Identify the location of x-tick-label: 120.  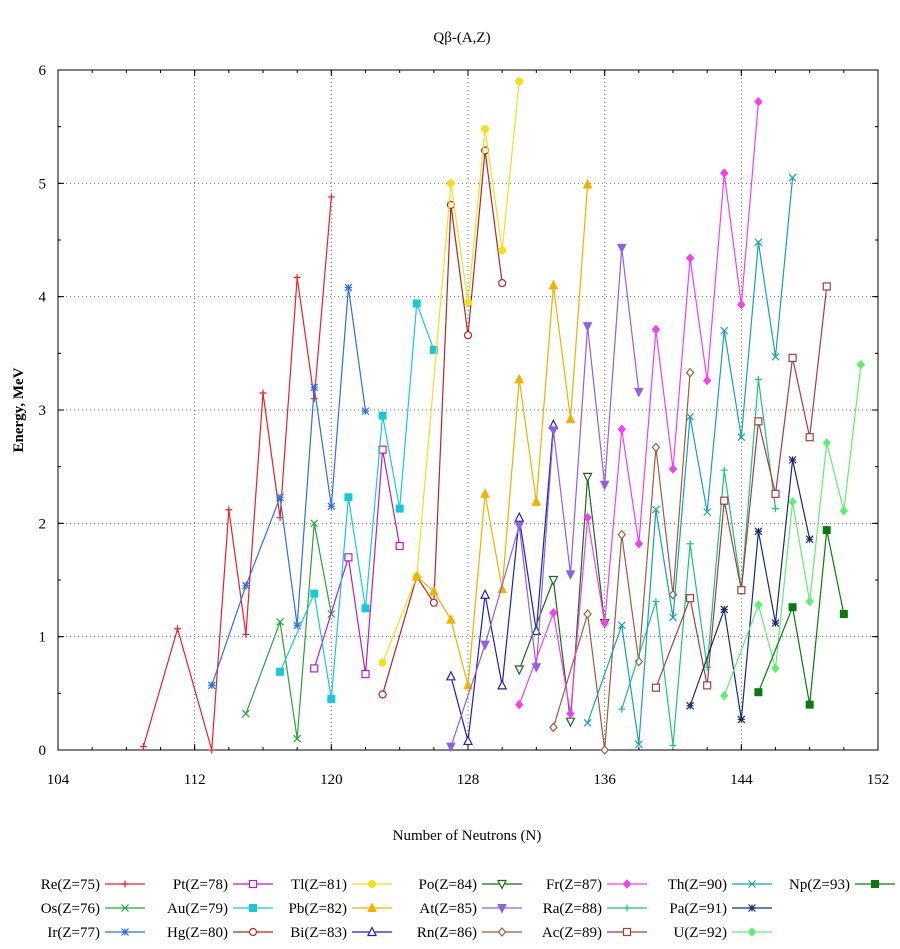
(331, 780).